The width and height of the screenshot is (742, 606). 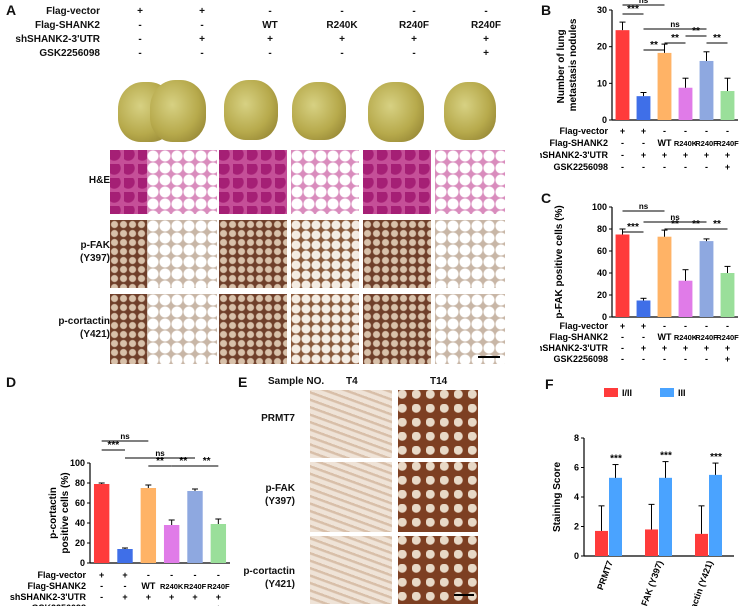 What do you see at coordinates (576, 438) in the screenshot?
I see `y-tick-label: 8` at bounding box center [576, 438].